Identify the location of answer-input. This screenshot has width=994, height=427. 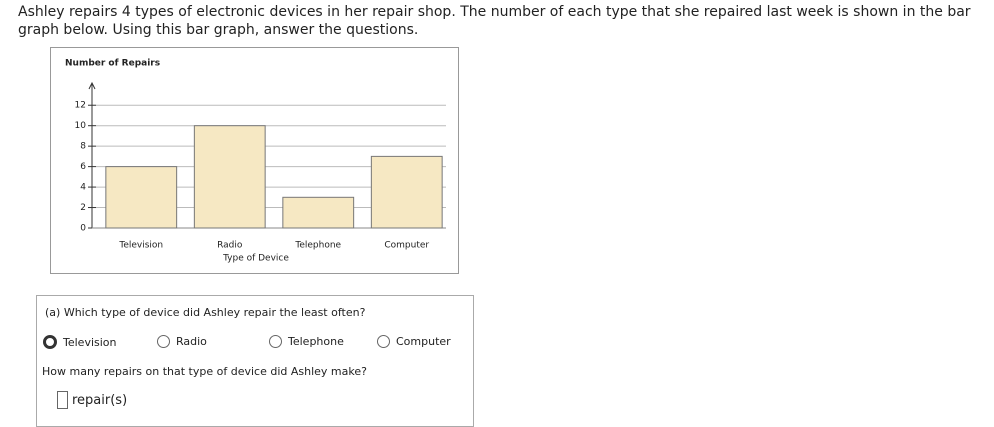
(62, 400).